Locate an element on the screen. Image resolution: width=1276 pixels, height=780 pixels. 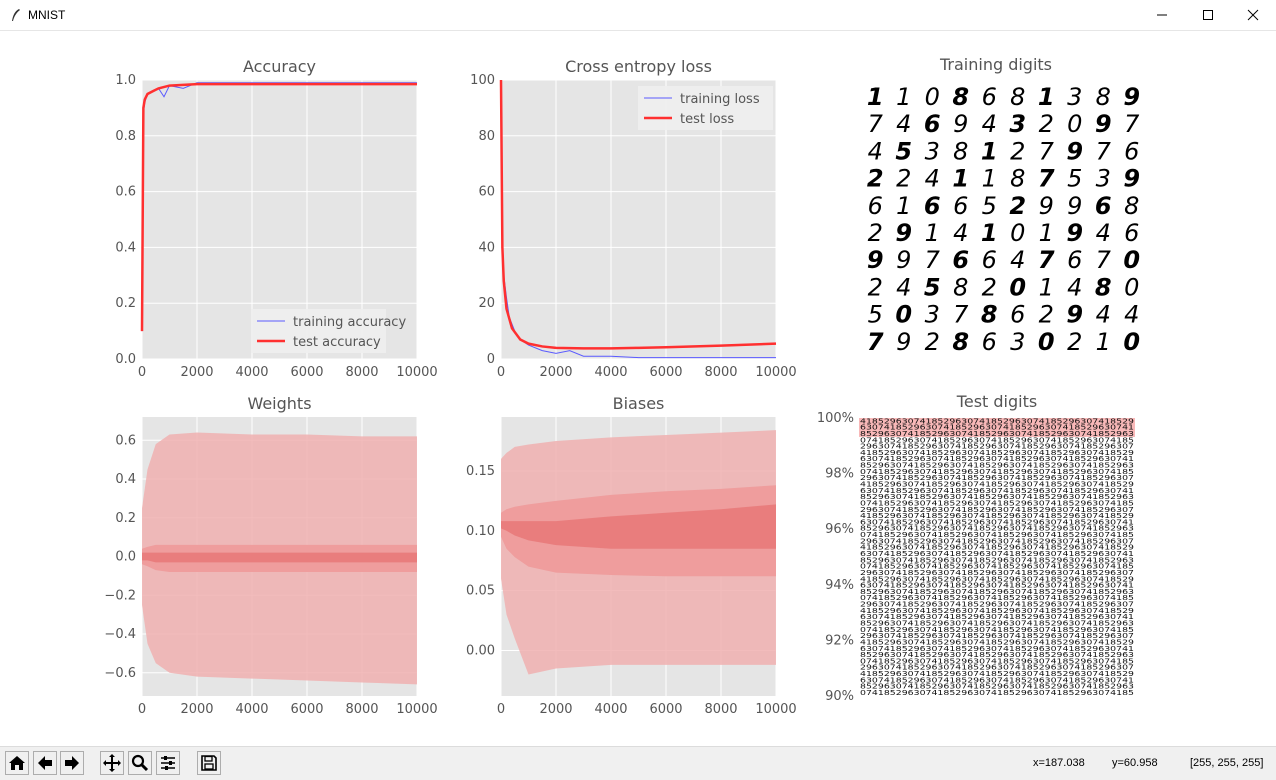
forward-button is located at coordinates (72, 763).